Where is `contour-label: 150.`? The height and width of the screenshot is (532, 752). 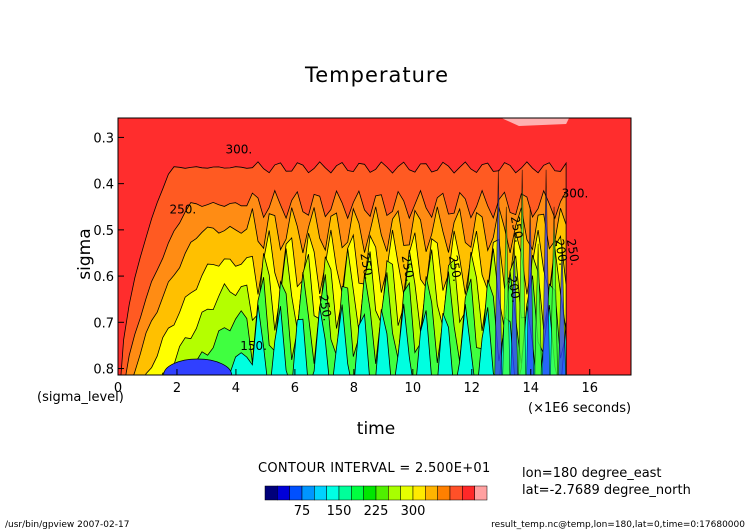 contour-label: 150. is located at coordinates (253, 346).